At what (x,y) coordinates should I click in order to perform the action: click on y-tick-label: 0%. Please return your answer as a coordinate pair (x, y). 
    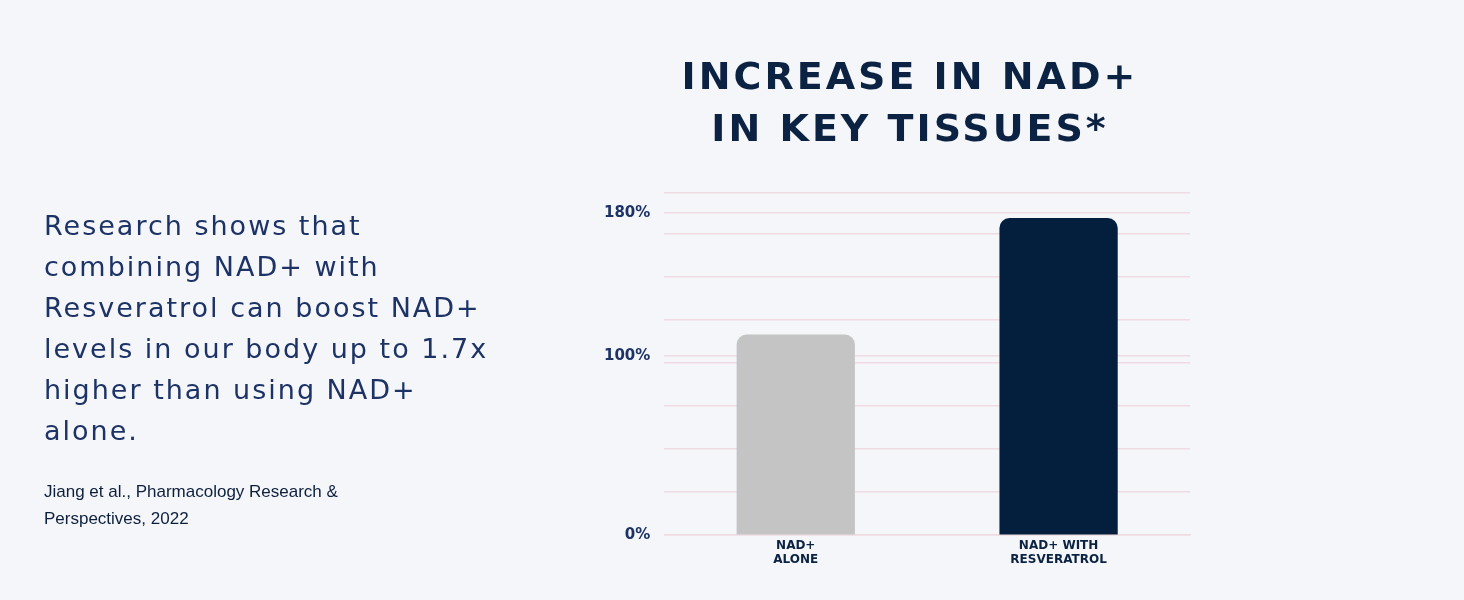
    Looking at the image, I should click on (637, 534).